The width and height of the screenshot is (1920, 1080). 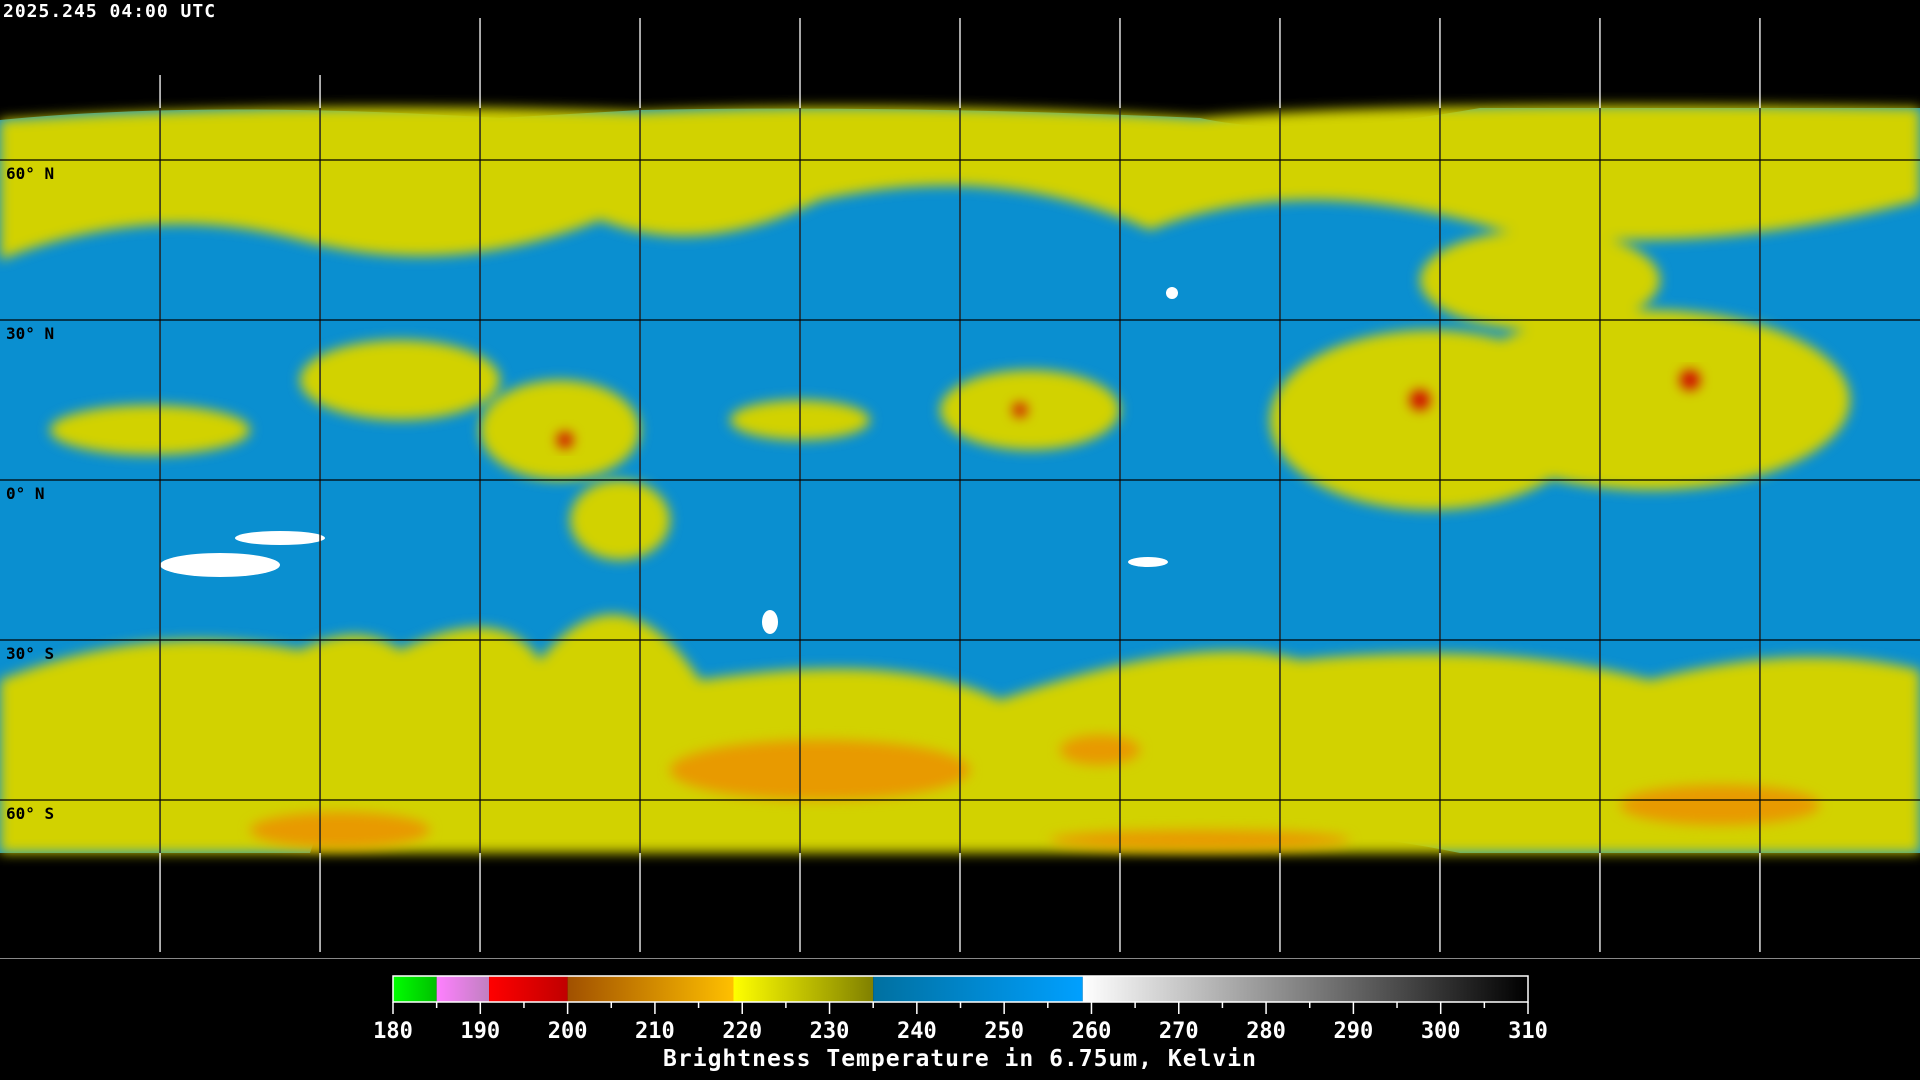 I want to click on colorbar-tick-label: 290, so click(x=1354, y=1031).